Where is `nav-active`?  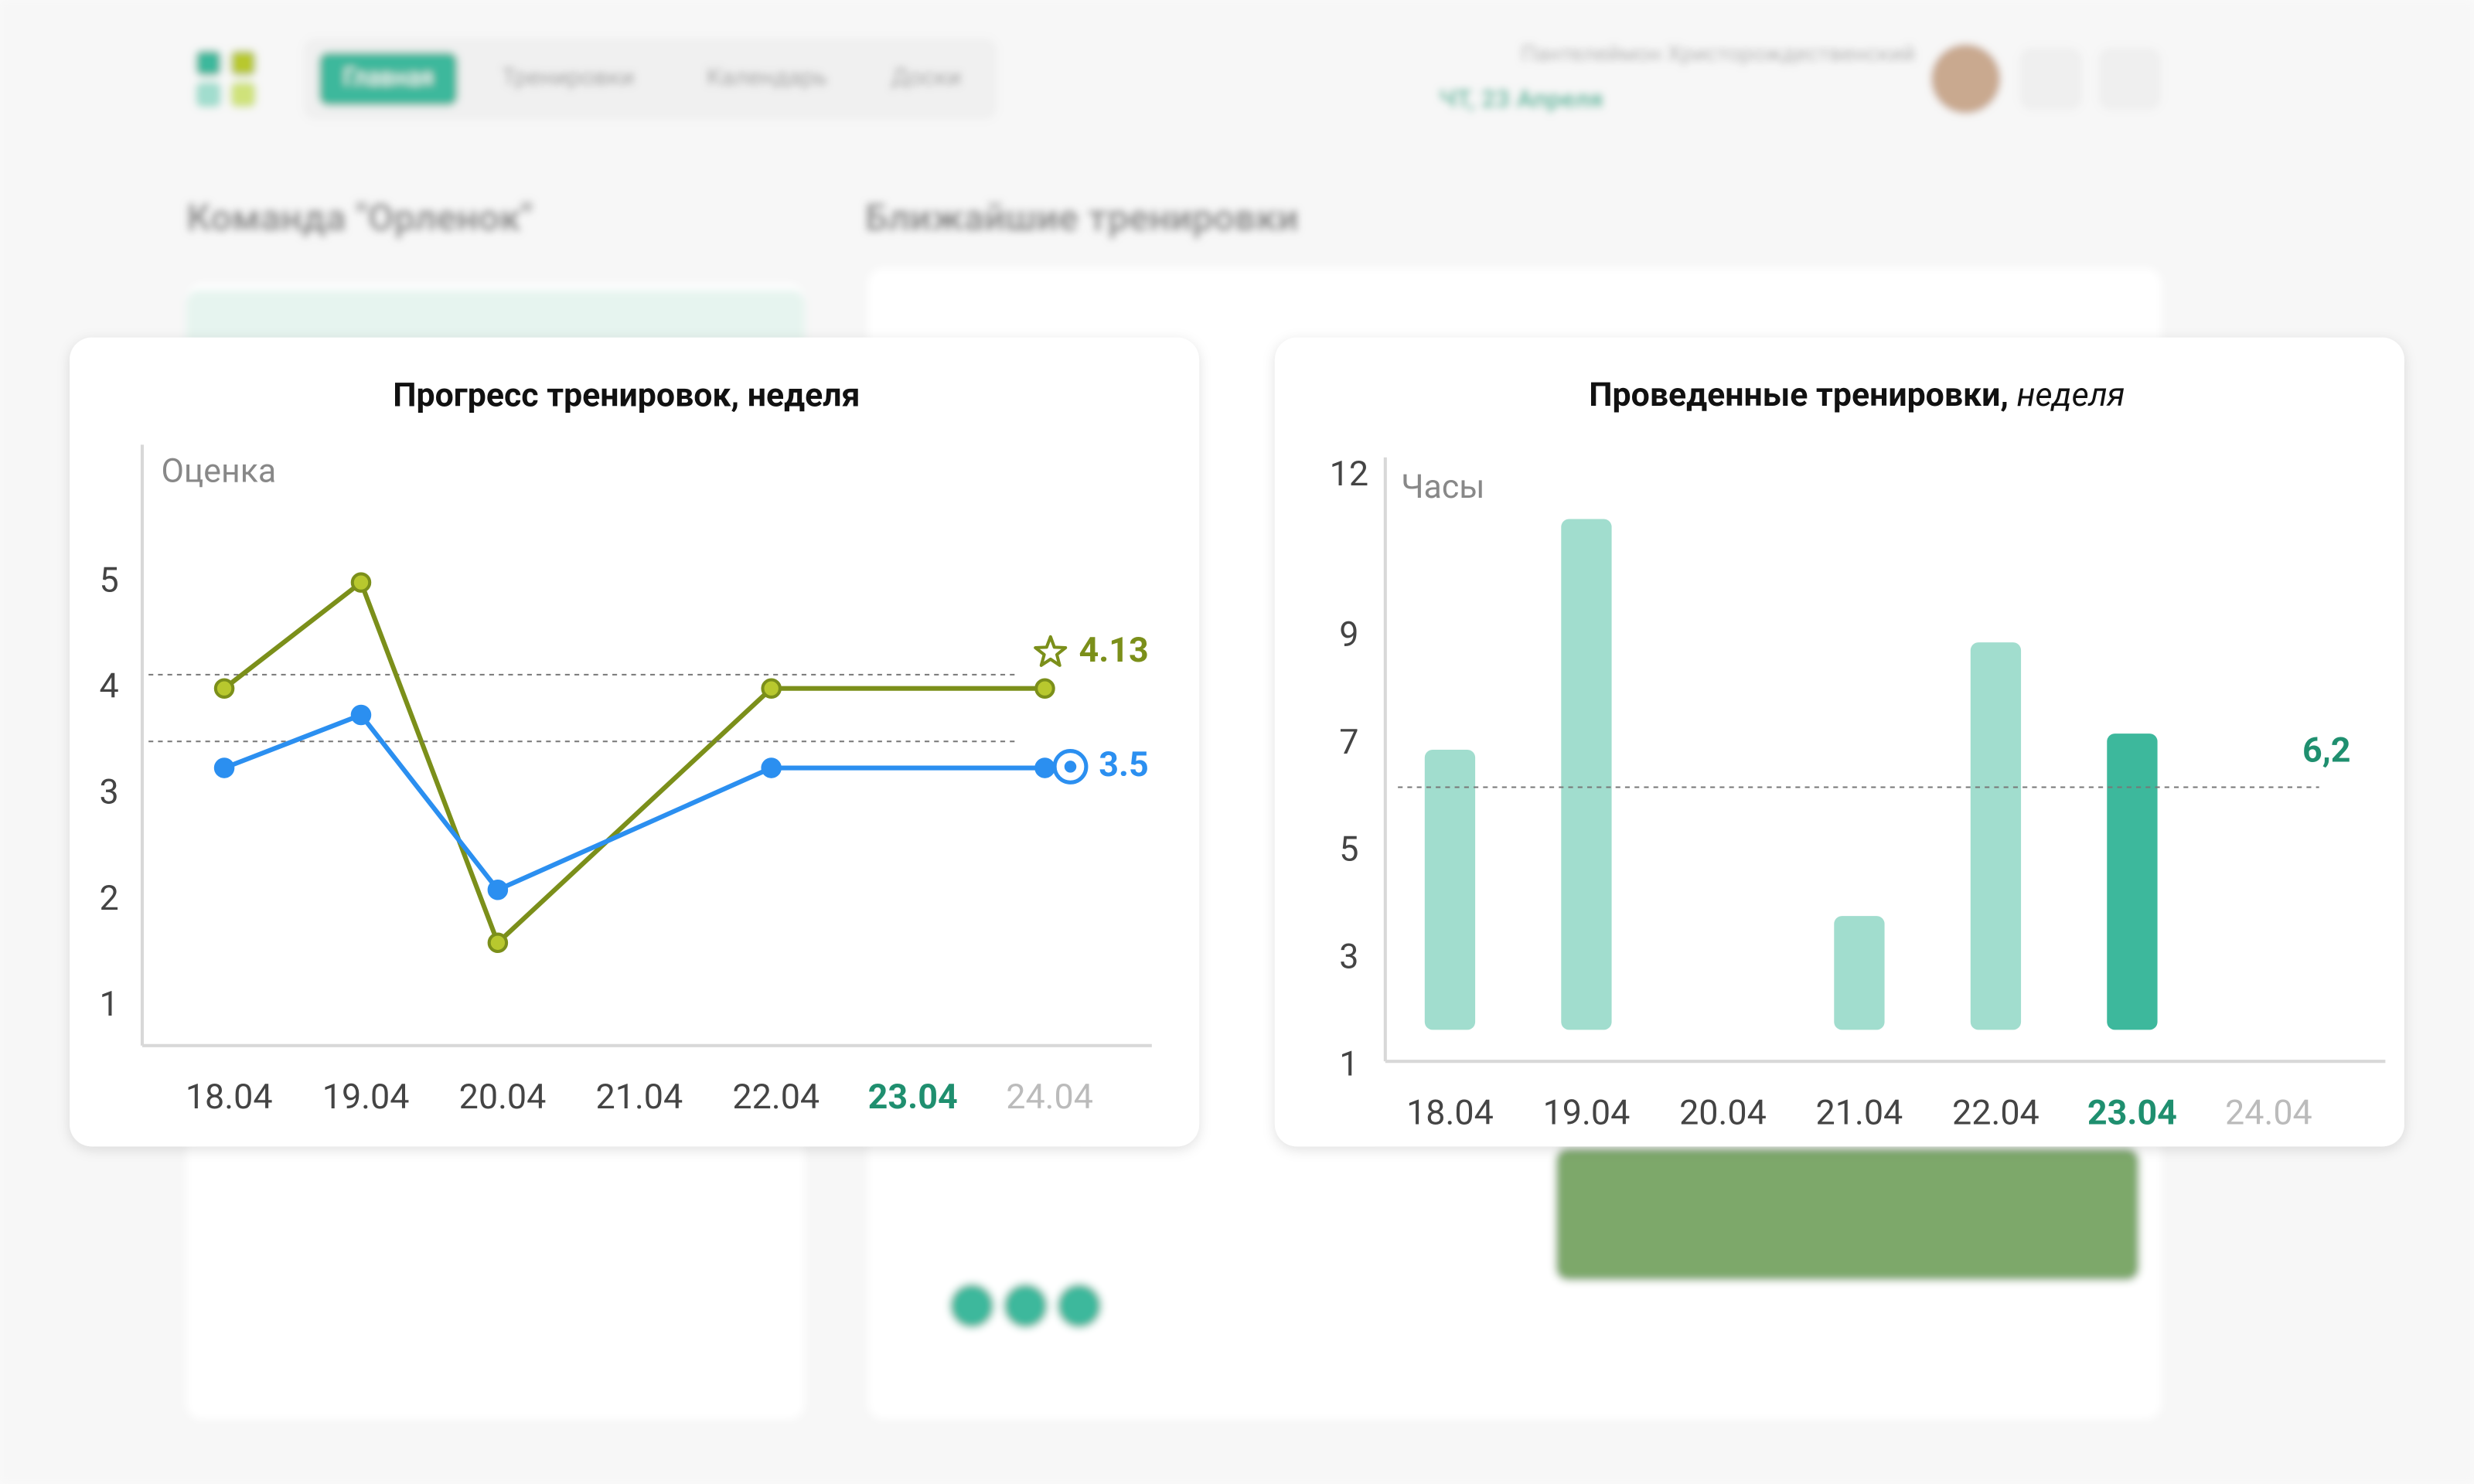 nav-active is located at coordinates (388, 79).